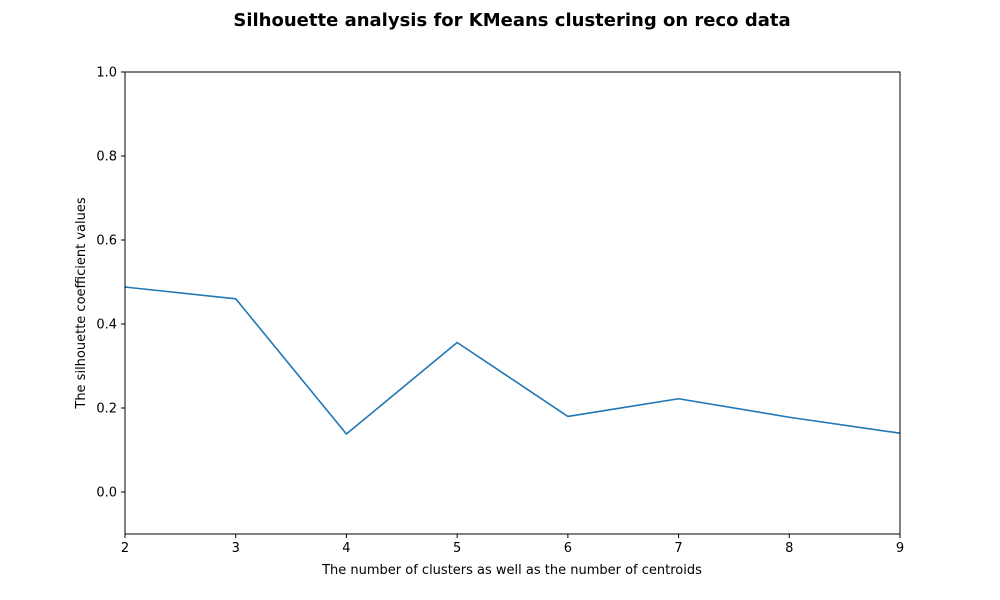 This screenshot has width=1000, height=600. I want to click on x-tick-label: 9, so click(900, 548).